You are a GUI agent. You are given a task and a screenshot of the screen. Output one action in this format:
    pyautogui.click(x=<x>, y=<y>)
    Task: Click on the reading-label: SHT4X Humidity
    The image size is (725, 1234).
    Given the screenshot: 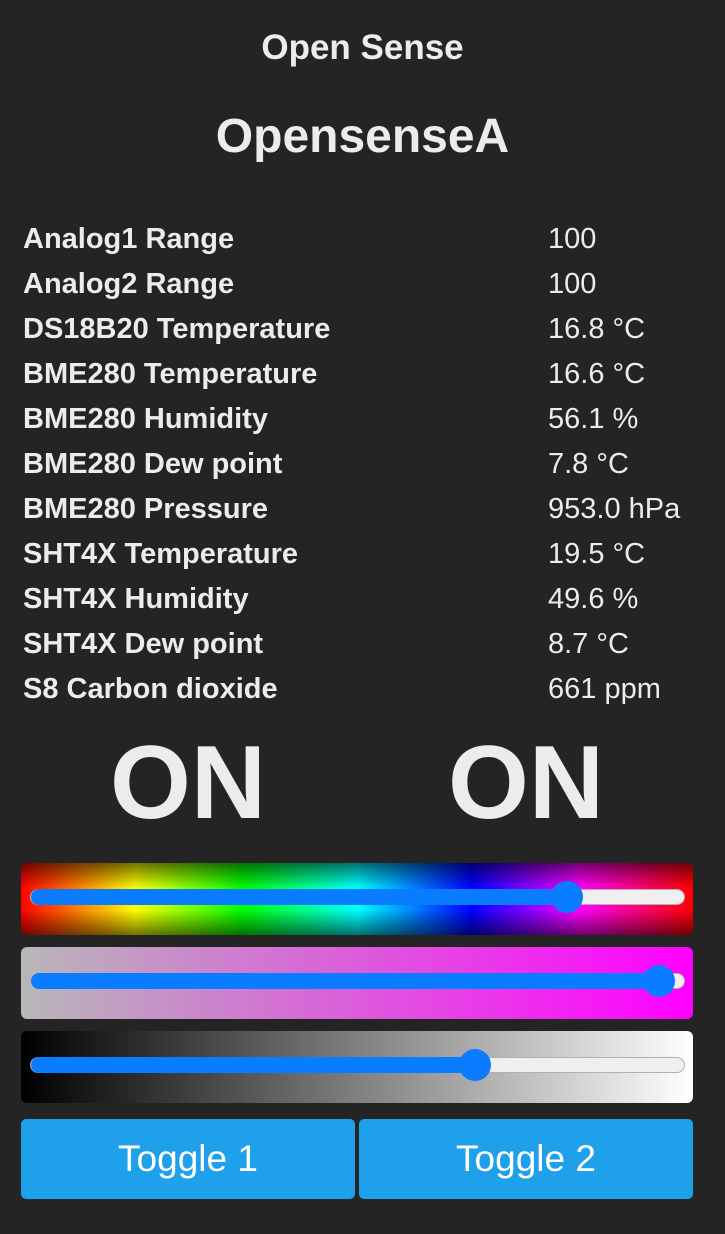 What is the action you would take?
    pyautogui.click(x=136, y=599)
    